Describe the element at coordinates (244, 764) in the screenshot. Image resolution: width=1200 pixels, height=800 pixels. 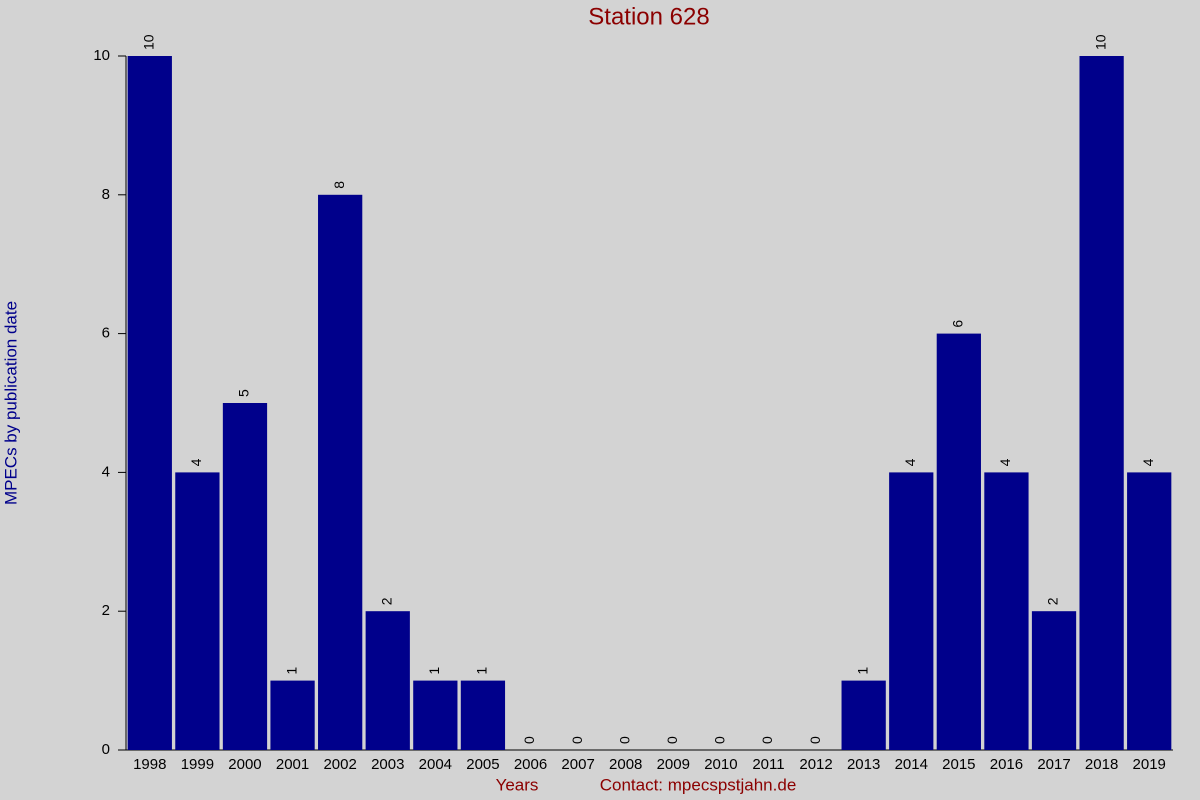
I see `x-tick-label: 2000` at that location.